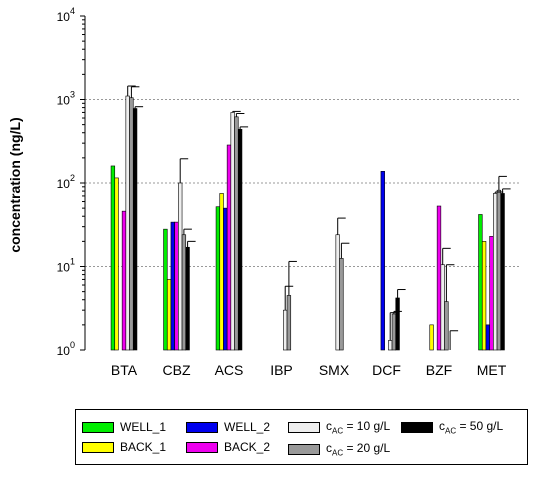 The width and height of the screenshot is (550, 477). I want to click on y-tick-label: 10¹, so click(66, 266).